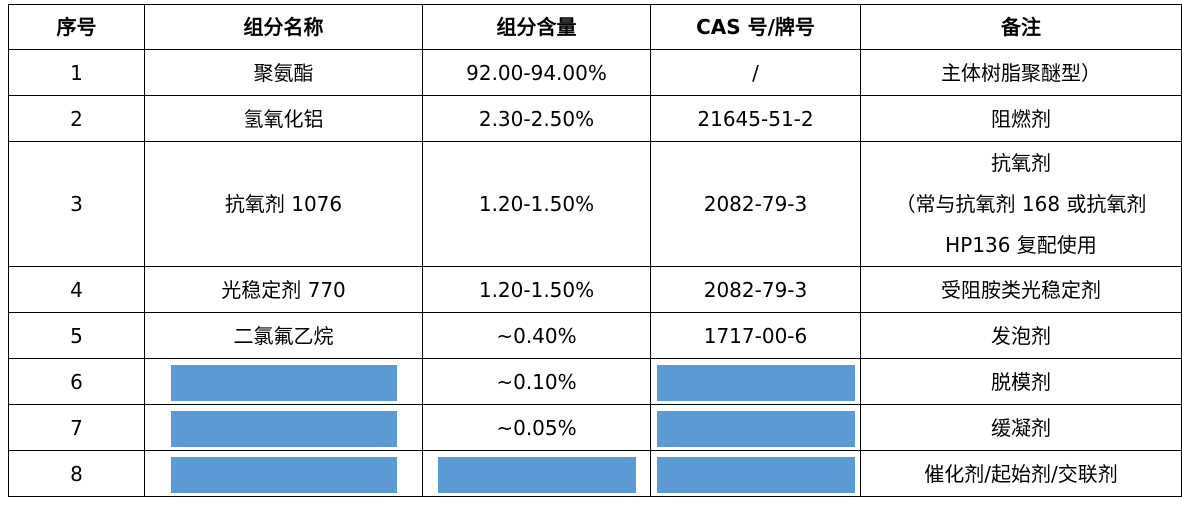 Image resolution: width=1182 pixels, height=508 pixels. I want to click on cell-content, so click(536, 473).